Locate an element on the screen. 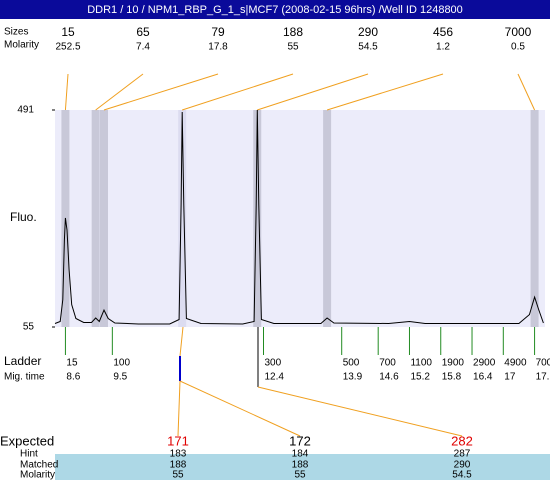  ladder-time: 15.2 is located at coordinates (420, 377).